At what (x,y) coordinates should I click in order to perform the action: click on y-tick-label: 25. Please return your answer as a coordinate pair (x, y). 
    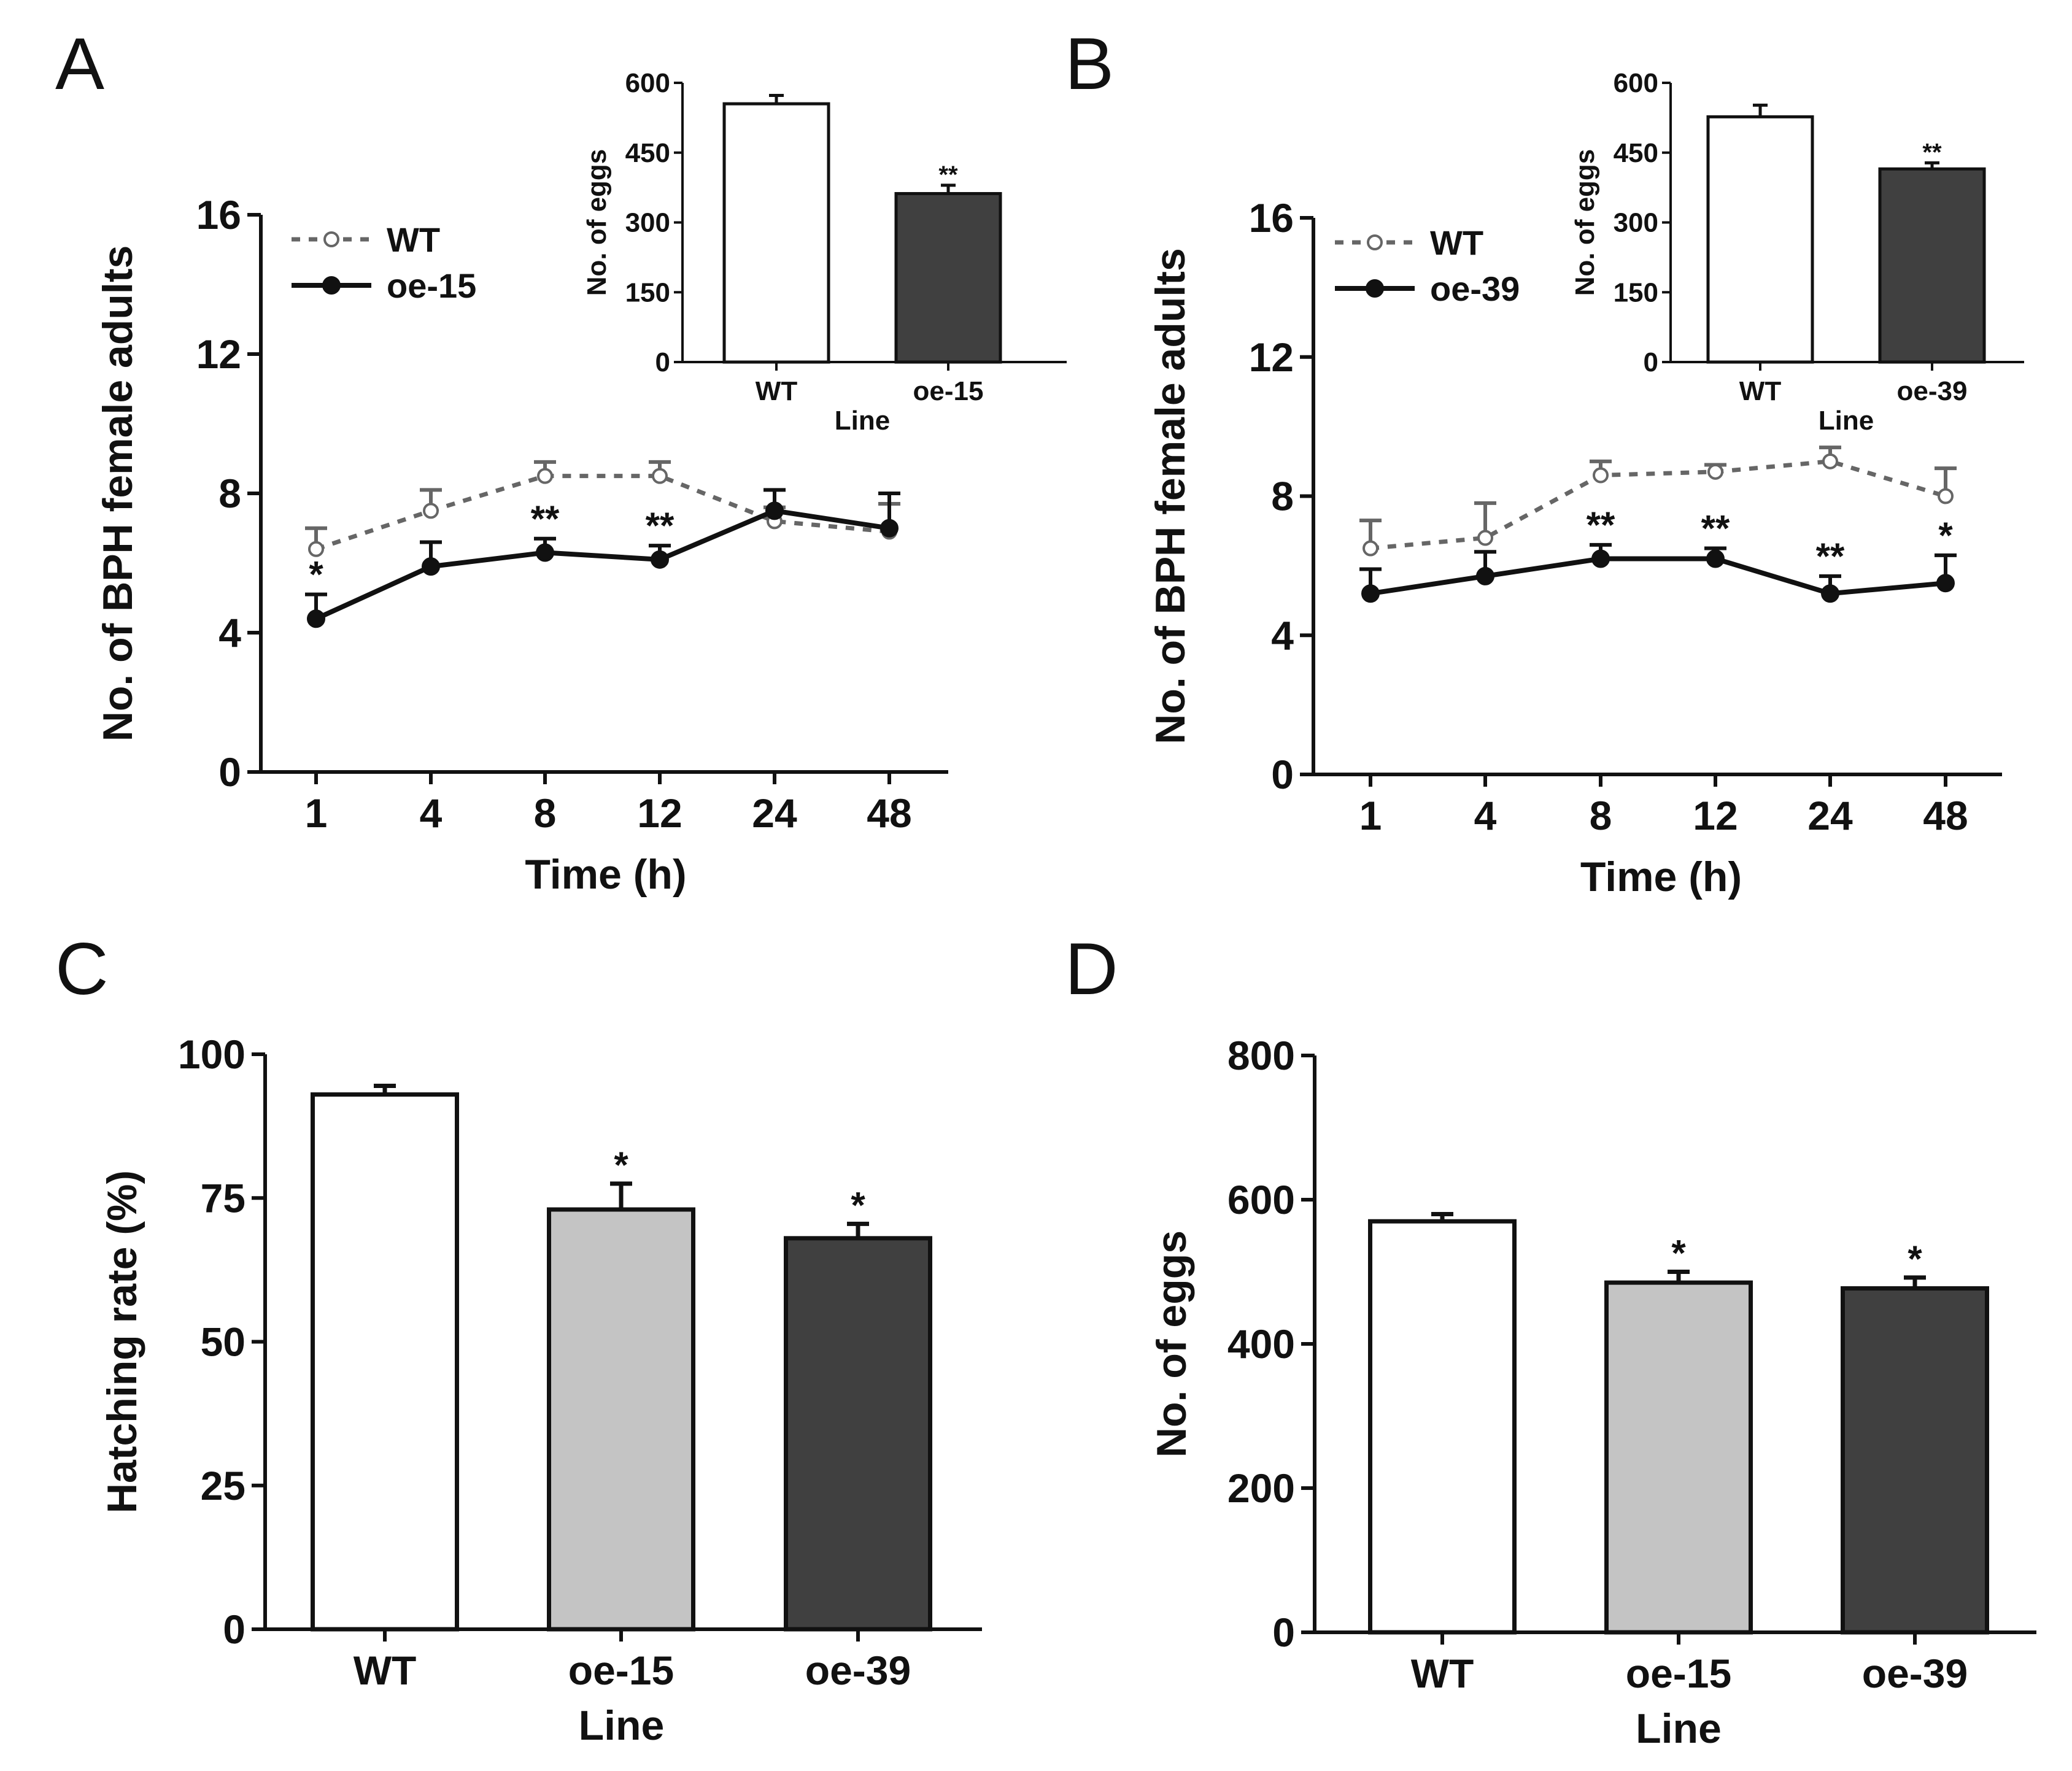
    Looking at the image, I should click on (223, 1486).